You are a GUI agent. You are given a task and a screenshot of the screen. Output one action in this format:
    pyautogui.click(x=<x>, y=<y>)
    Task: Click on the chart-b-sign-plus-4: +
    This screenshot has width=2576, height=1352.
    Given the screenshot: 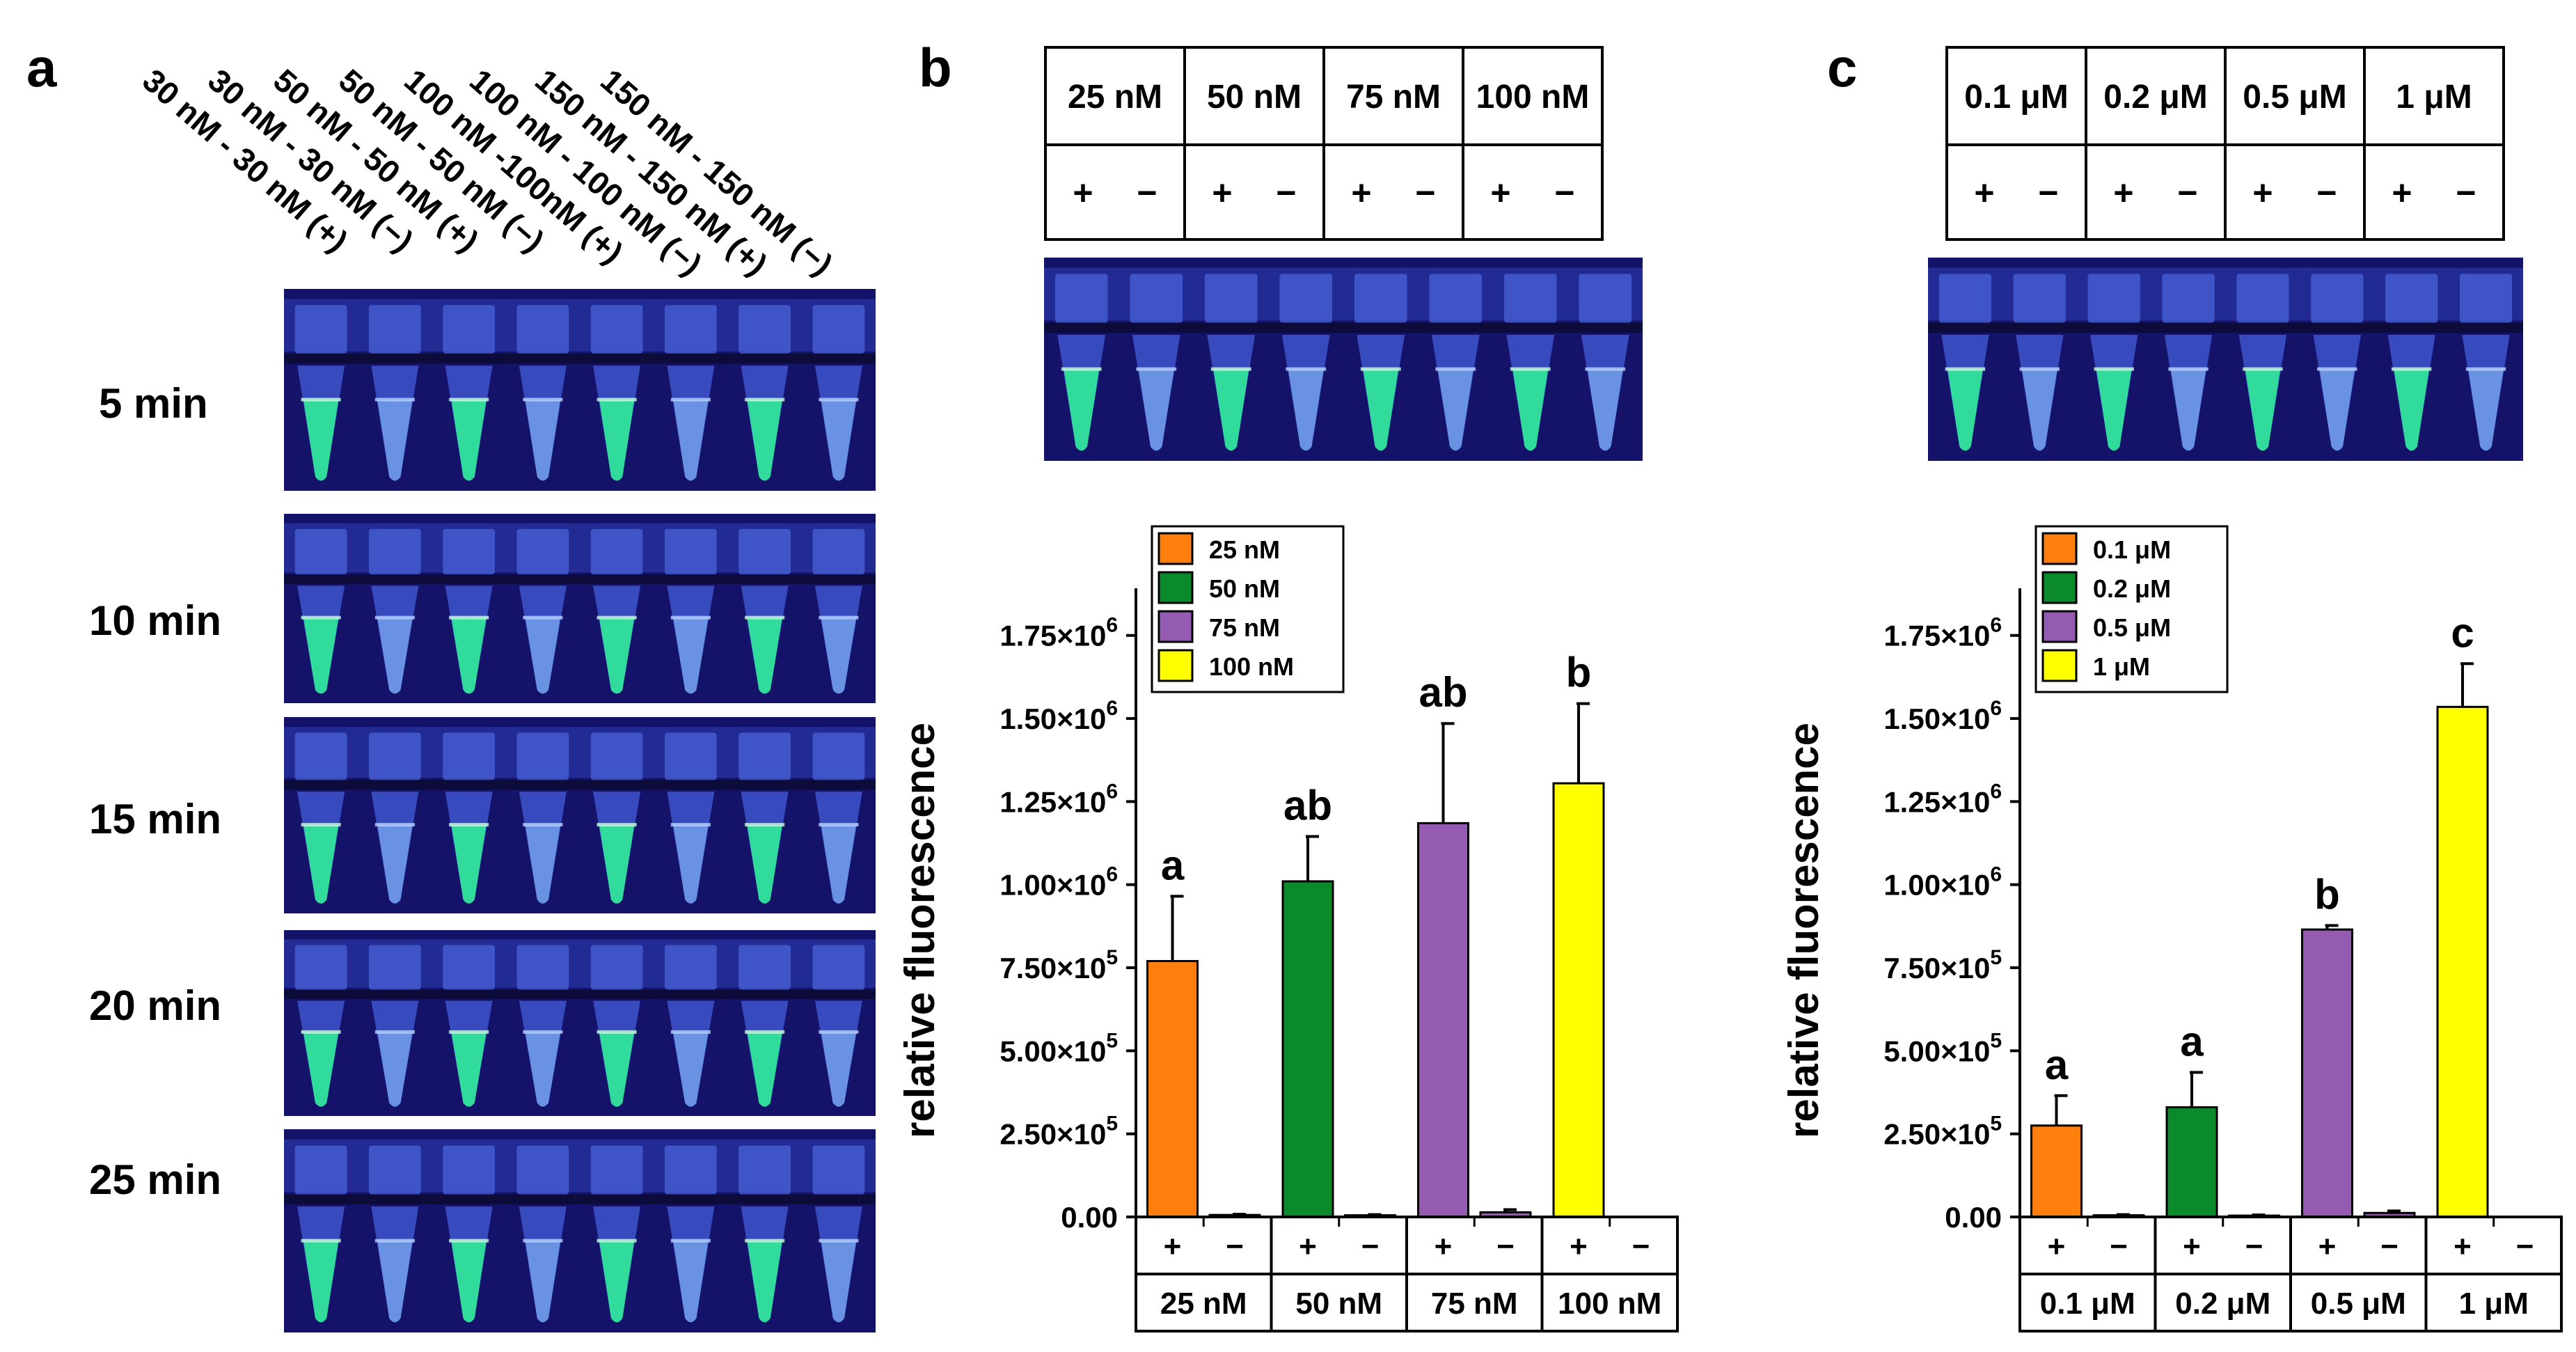 What is the action you would take?
    pyautogui.click(x=1579, y=1246)
    